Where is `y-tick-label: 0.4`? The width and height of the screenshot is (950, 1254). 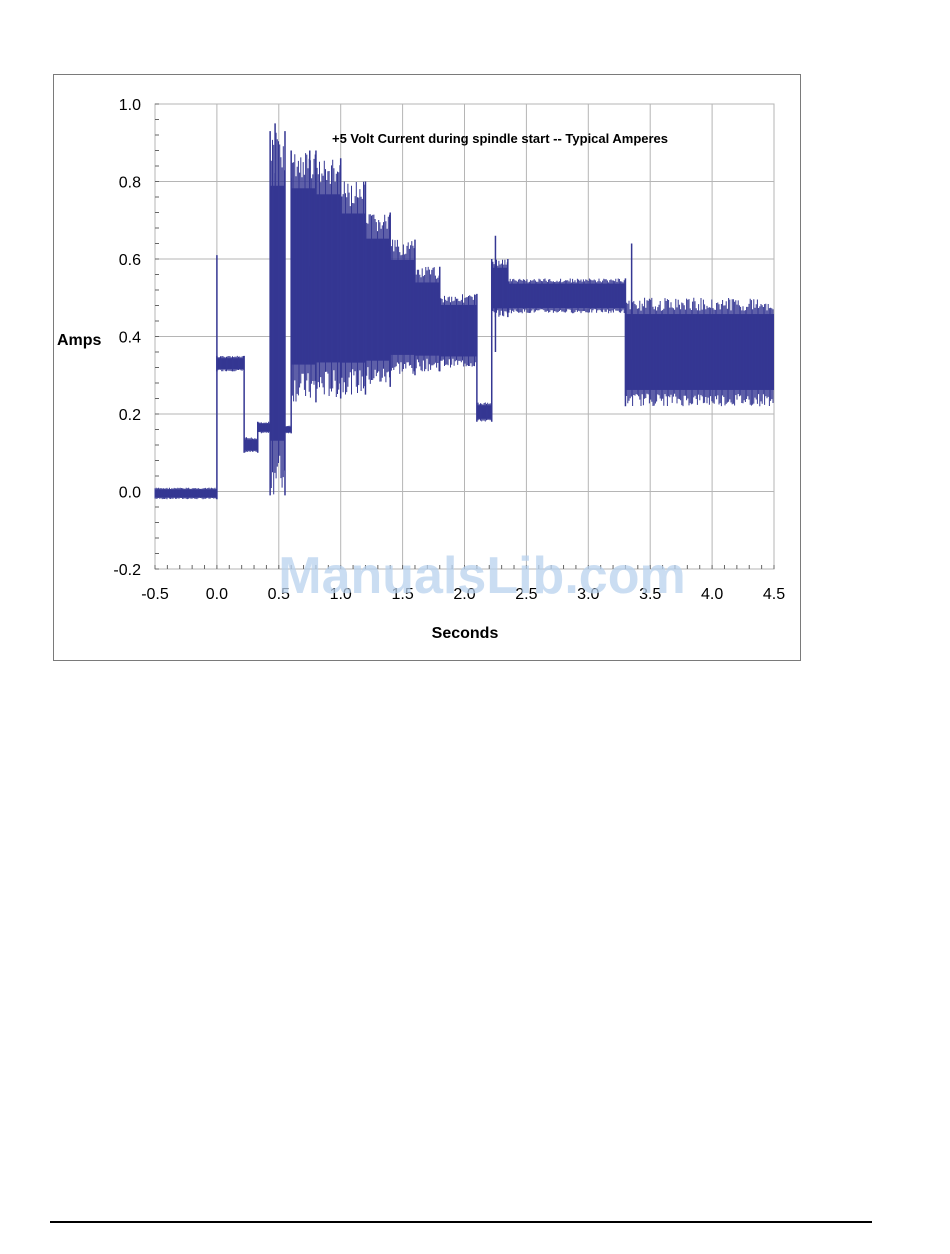
y-tick-label: 0.4 is located at coordinates (130, 338).